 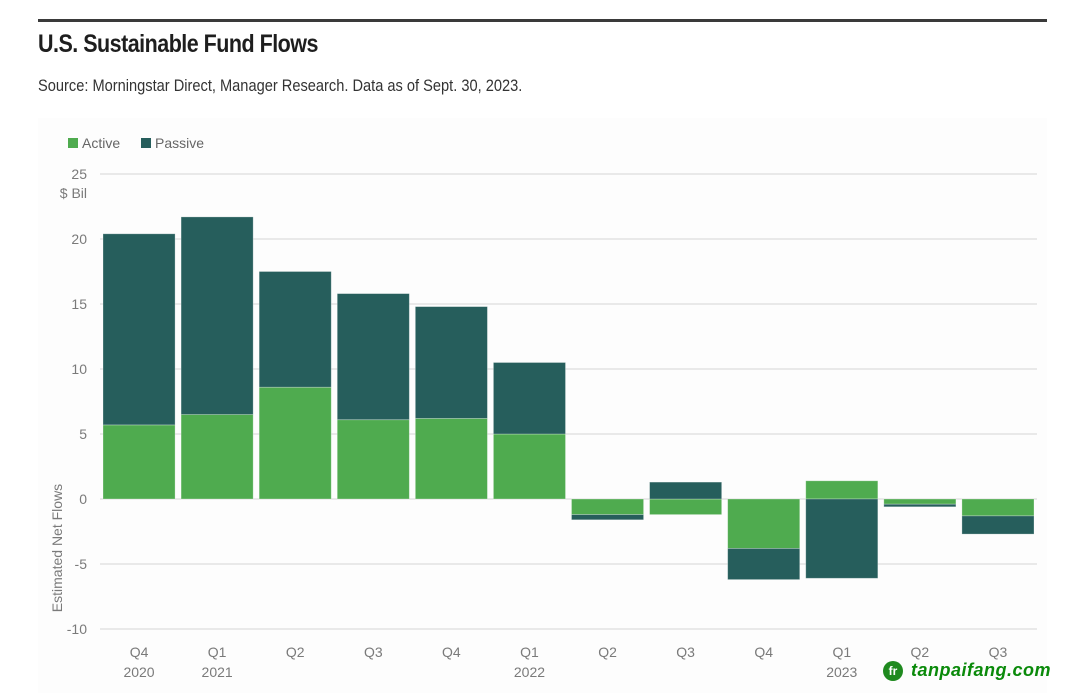 What do you see at coordinates (57, 548) in the screenshot?
I see `y-axis-title: Estimated Net Flows` at bounding box center [57, 548].